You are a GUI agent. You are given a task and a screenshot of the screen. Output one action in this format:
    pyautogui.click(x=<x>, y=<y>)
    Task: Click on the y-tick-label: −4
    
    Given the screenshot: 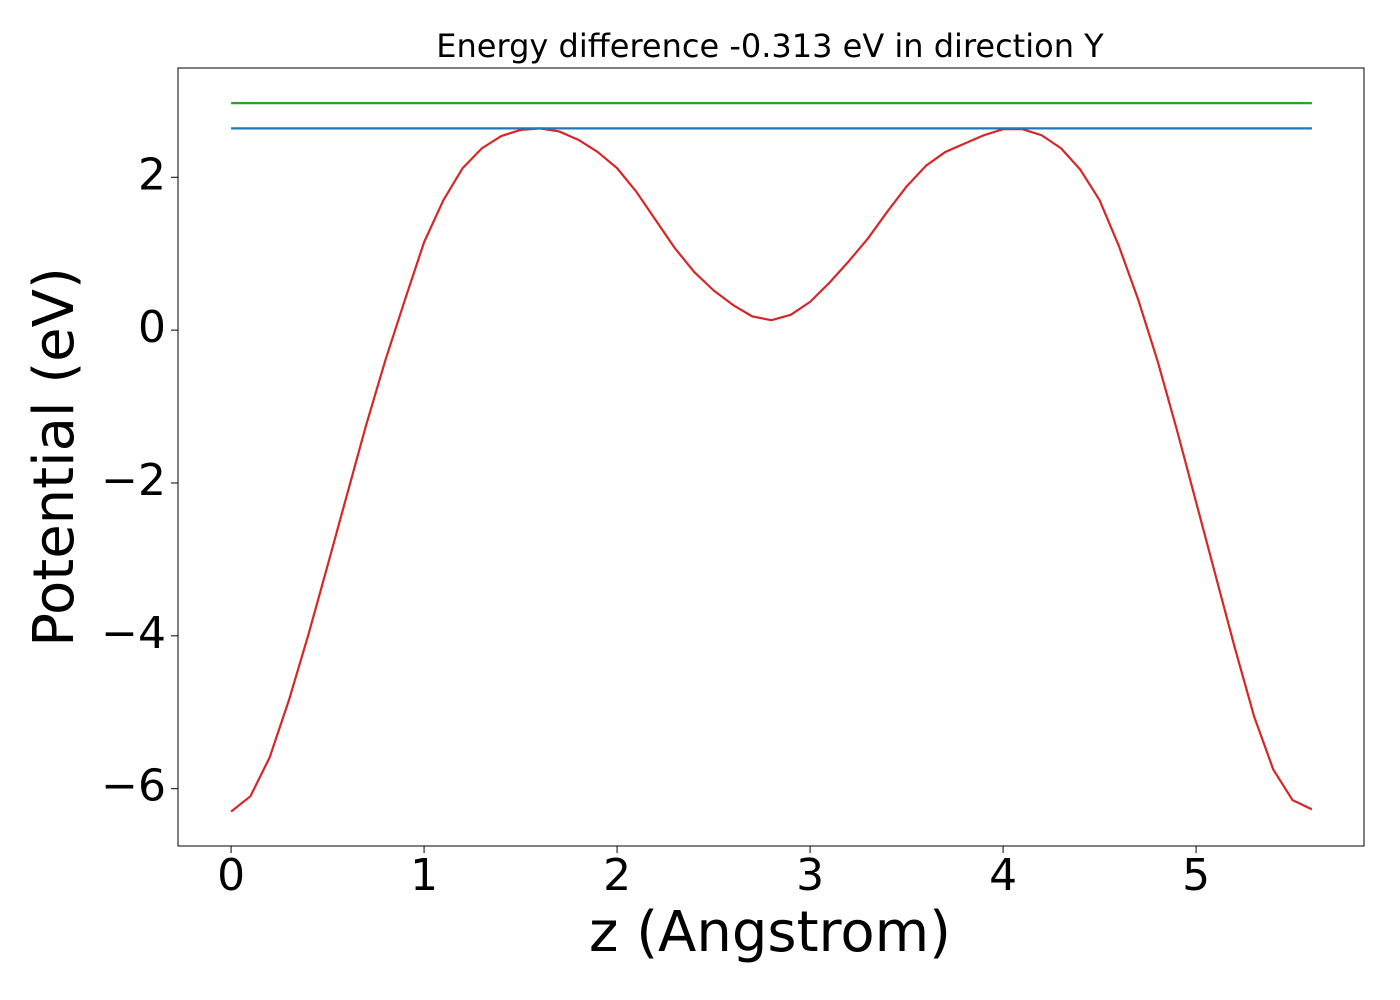 What is the action you would take?
    pyautogui.click(x=133, y=633)
    